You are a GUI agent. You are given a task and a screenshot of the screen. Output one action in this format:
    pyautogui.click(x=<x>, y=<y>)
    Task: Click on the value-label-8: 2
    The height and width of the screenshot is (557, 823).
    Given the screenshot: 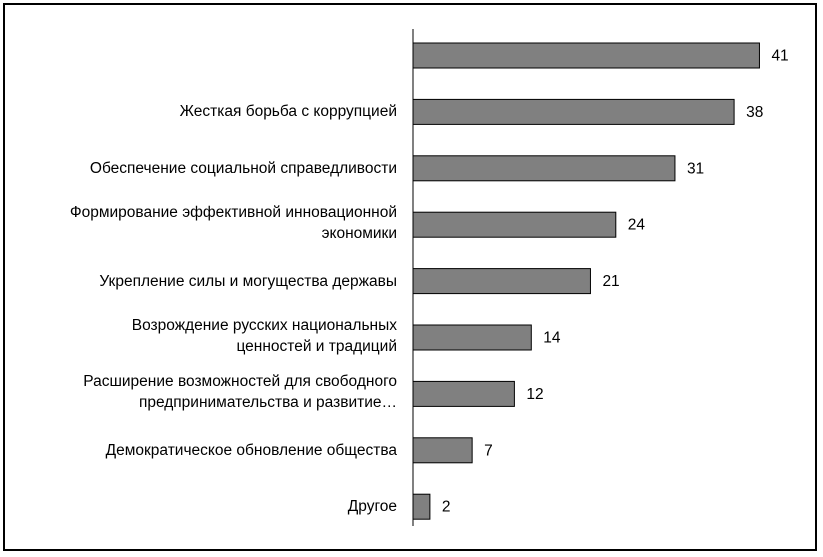 What is the action you would take?
    pyautogui.click(x=446, y=507)
    